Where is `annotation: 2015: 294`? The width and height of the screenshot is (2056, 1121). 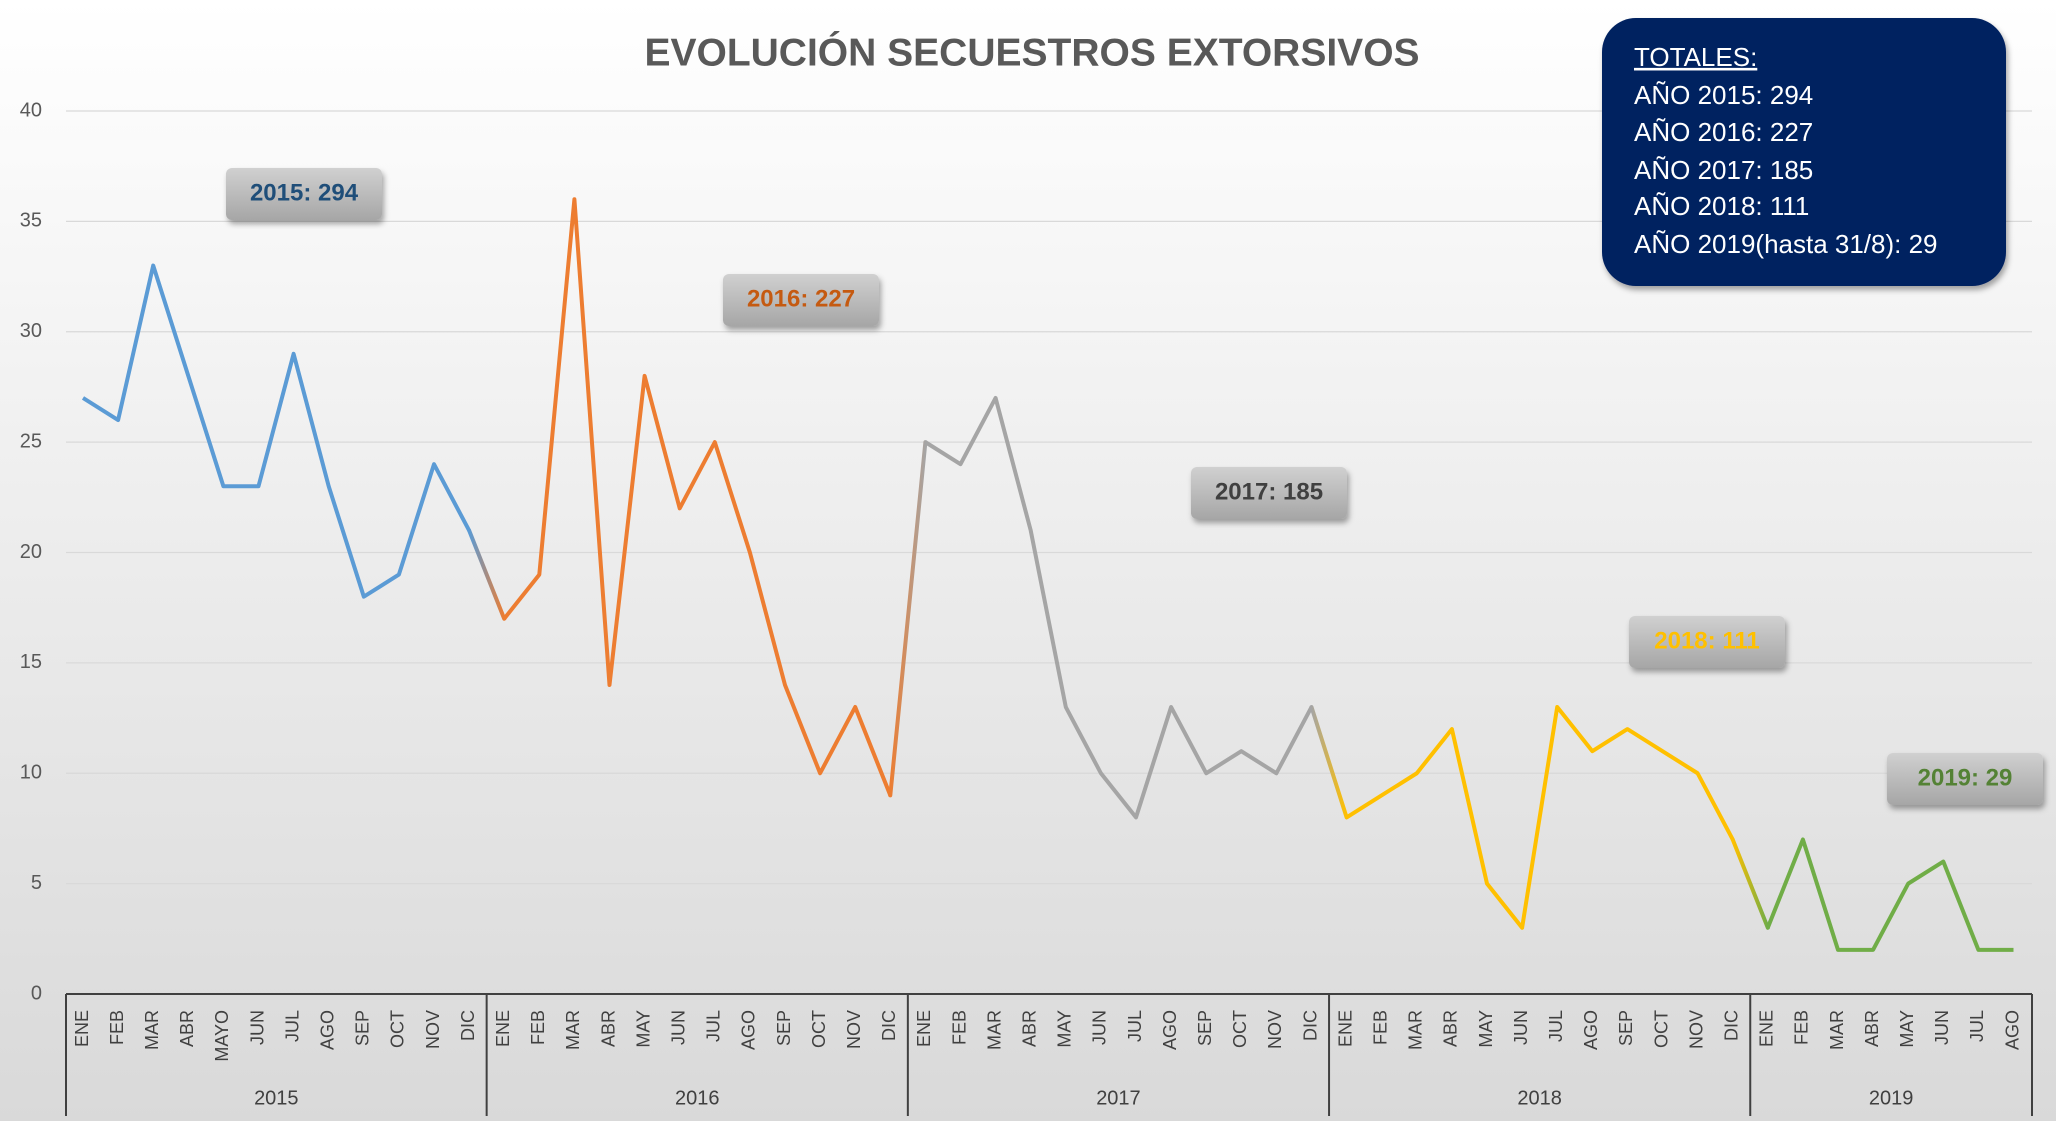
annotation: 2015: 294 is located at coordinates (304, 192).